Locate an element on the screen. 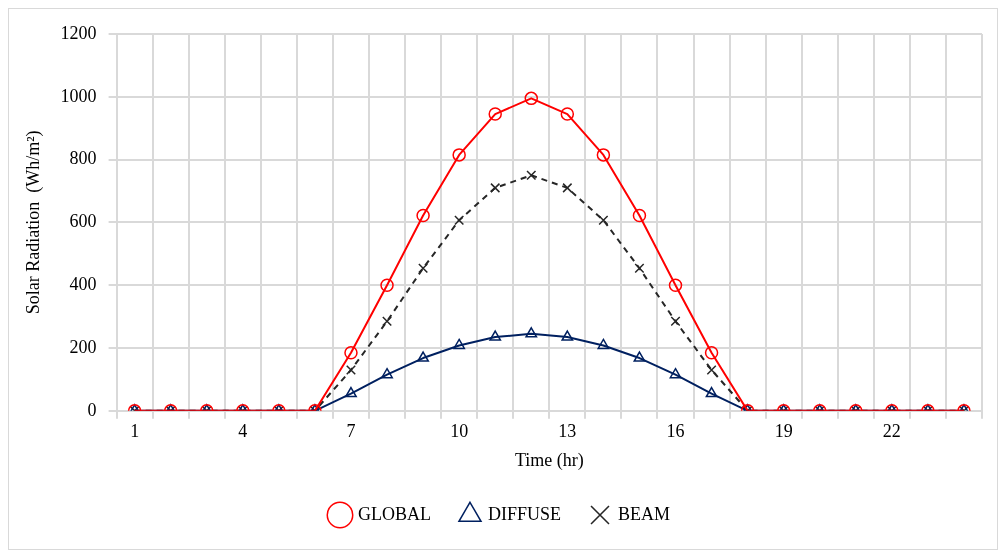 The image size is (1006, 558). legend-label: DIFFUSE is located at coordinates (524, 513).